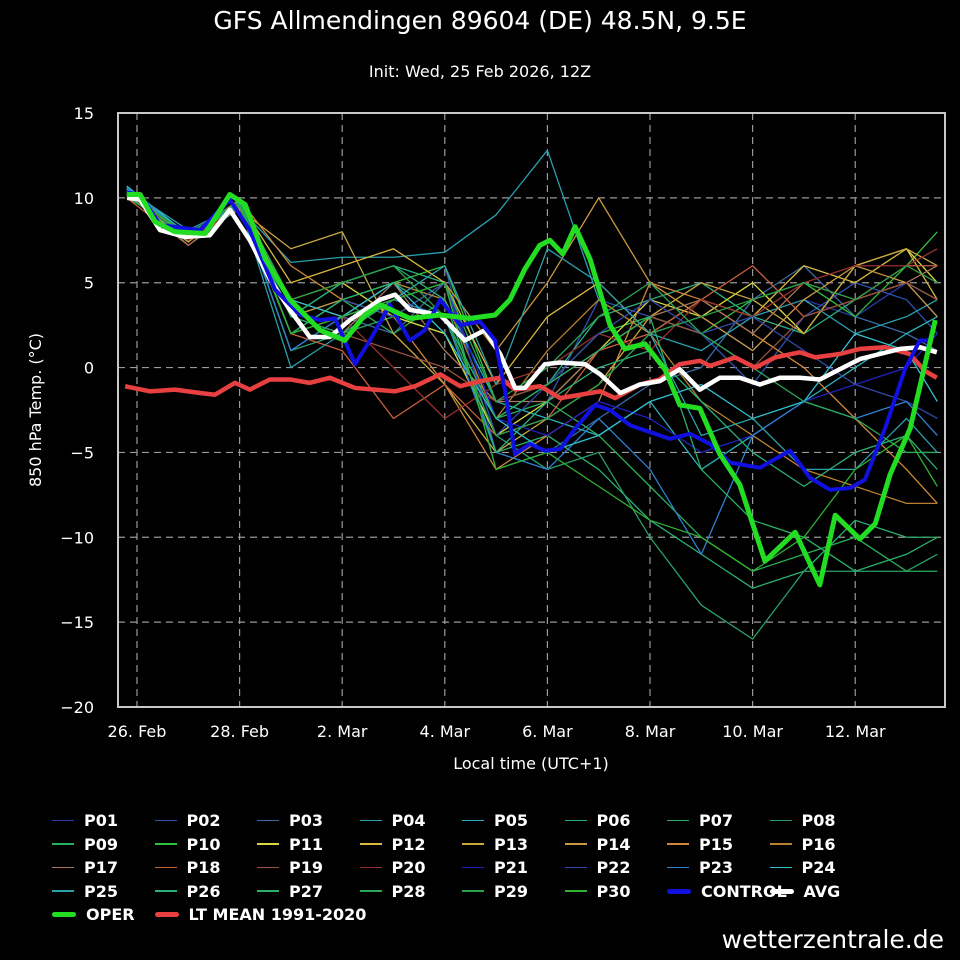  I want to click on legend-item-avg: AVG, so click(805, 891).